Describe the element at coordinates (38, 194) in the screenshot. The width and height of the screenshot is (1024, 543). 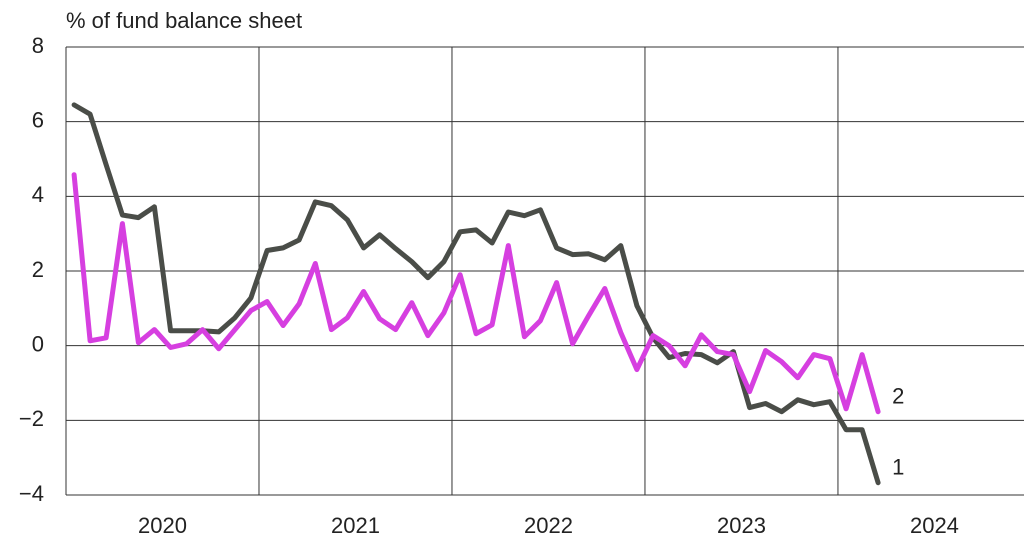
I see `y-tick-label: 4` at that location.